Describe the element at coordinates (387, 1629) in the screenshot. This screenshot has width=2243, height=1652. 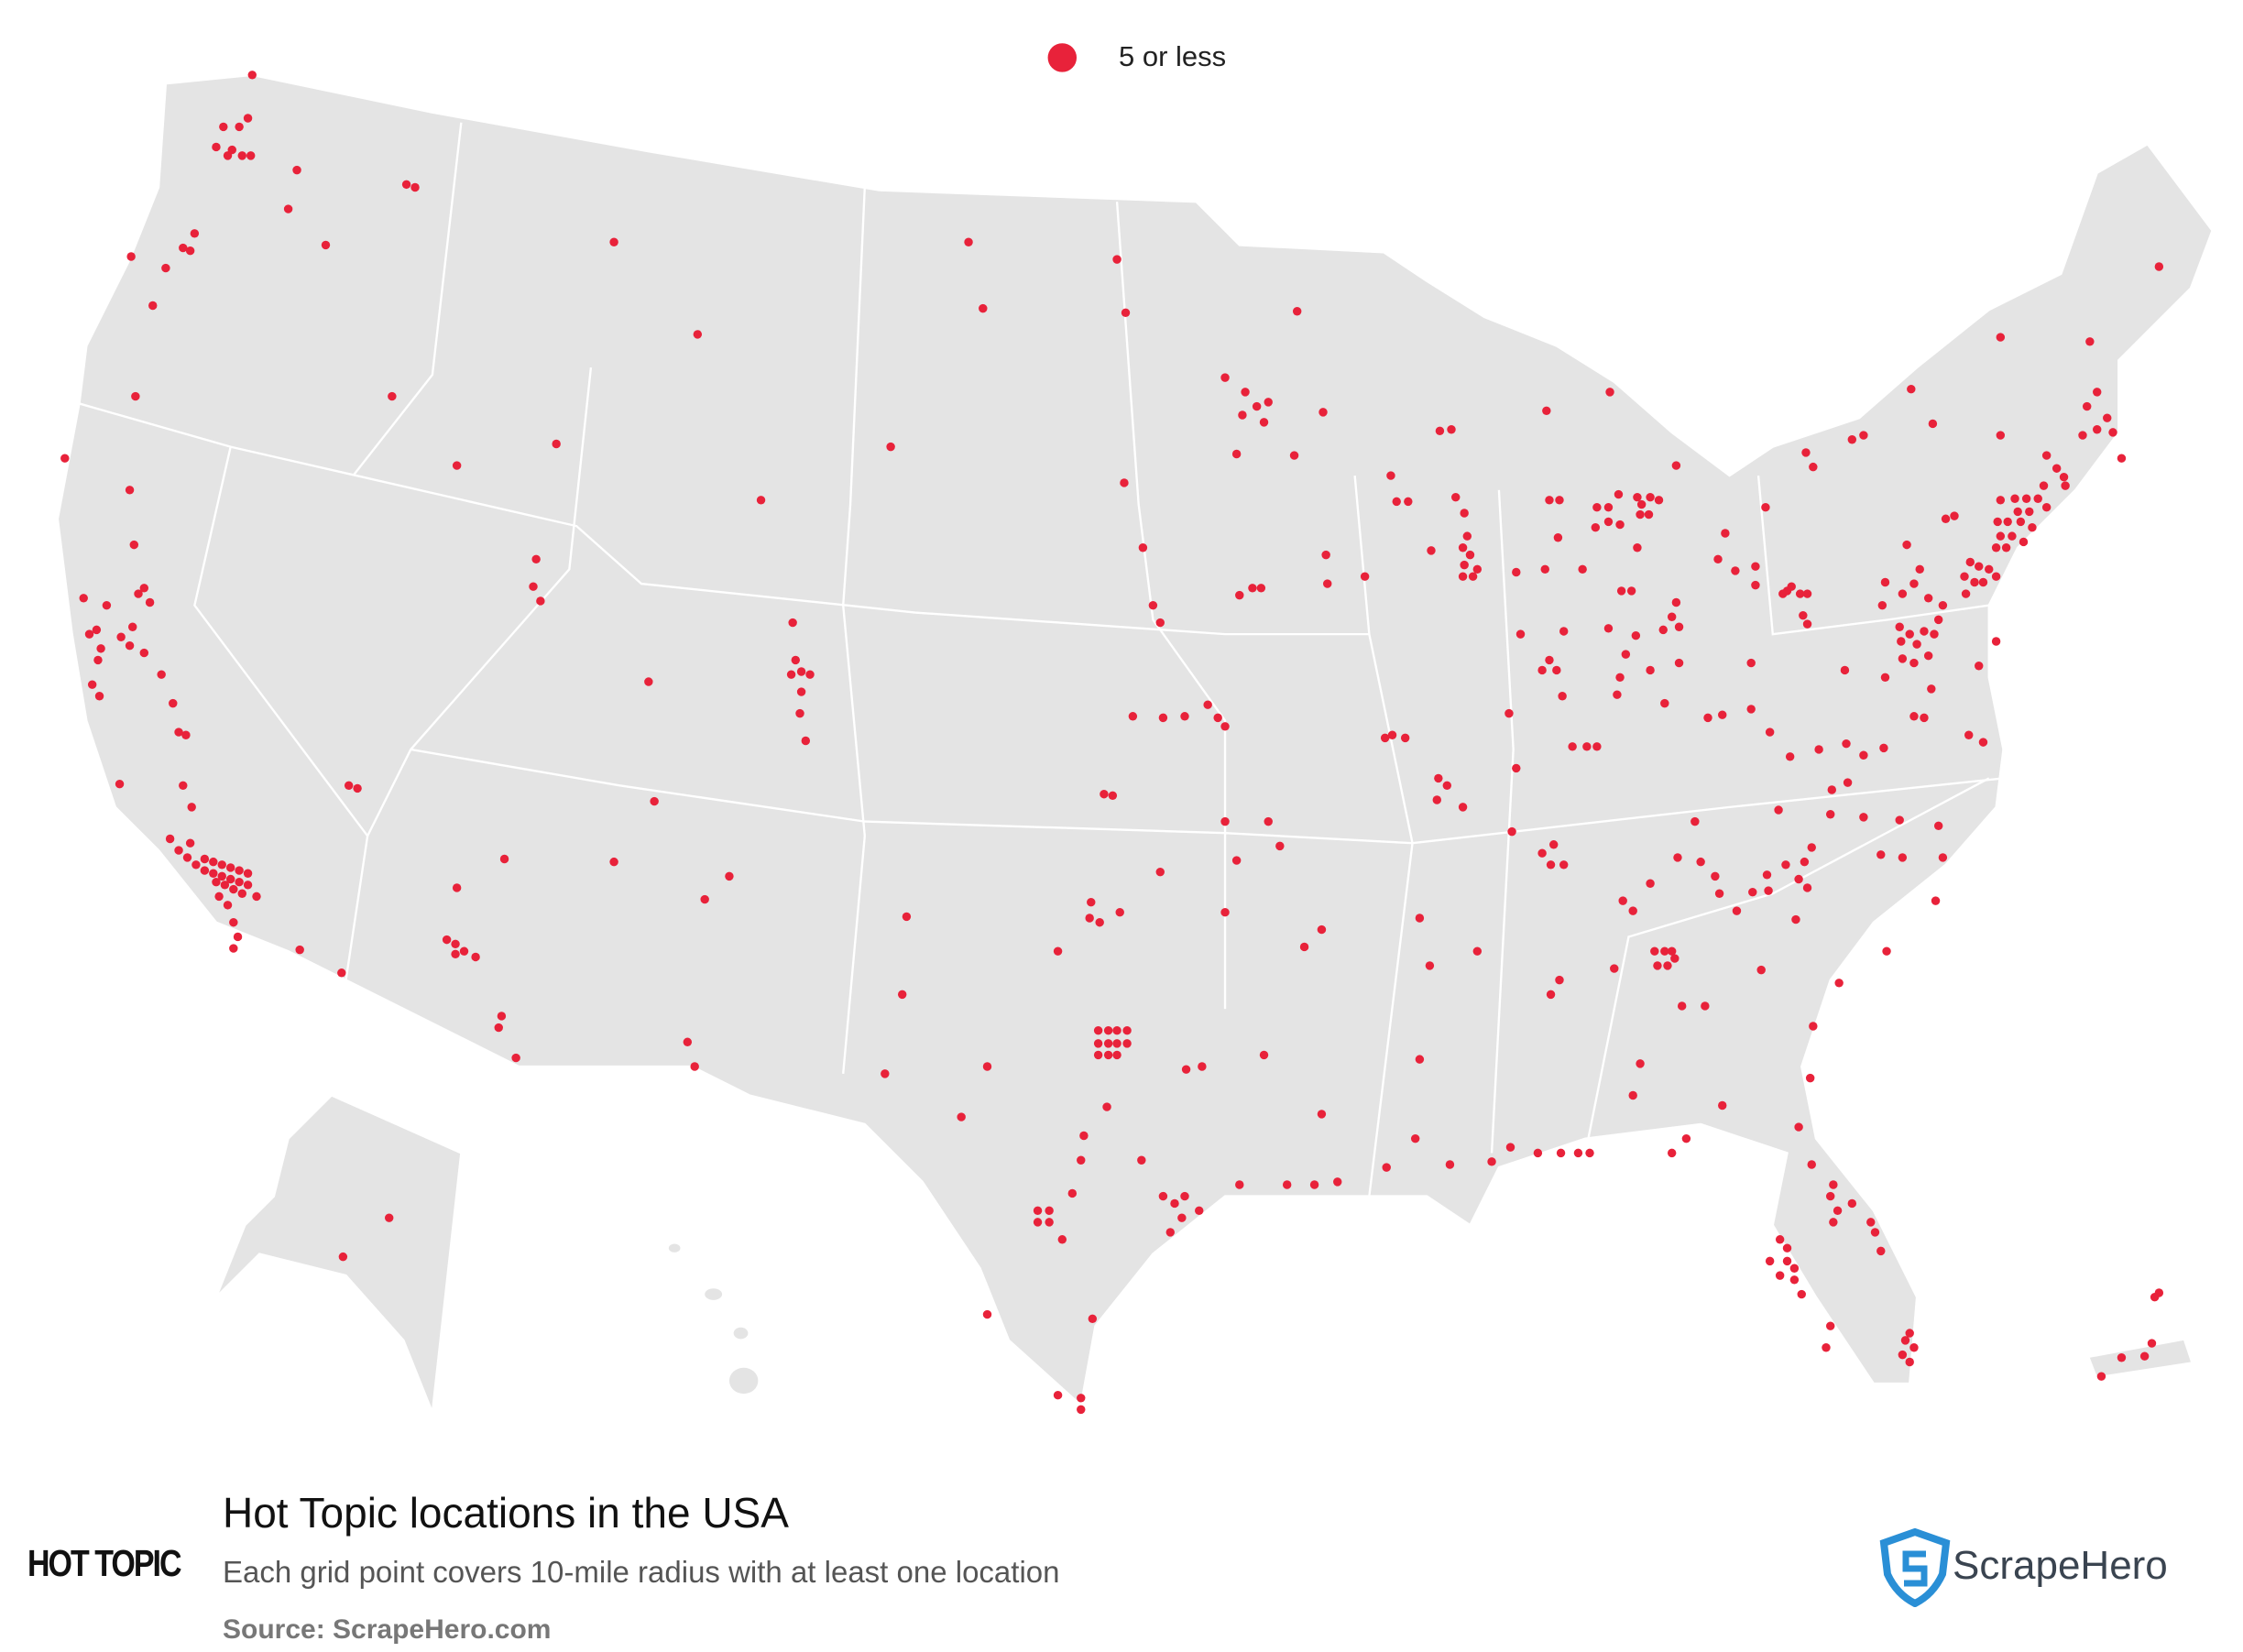
I see `source: Source: ScrapeHero.com` at that location.